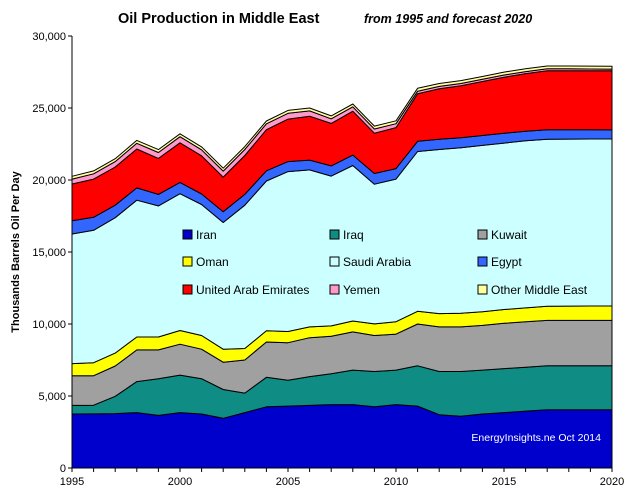 The height and width of the screenshot is (494, 626). Describe the element at coordinates (49, 181) in the screenshot. I see `y-tick-label: 20,000` at that location.